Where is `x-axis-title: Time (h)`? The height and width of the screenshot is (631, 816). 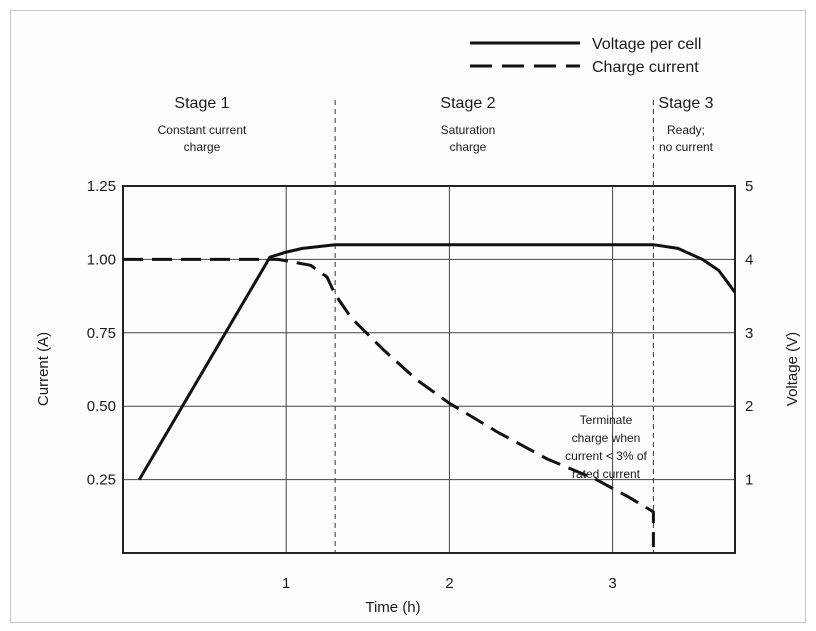
x-axis-title: Time (h) is located at coordinates (392, 607).